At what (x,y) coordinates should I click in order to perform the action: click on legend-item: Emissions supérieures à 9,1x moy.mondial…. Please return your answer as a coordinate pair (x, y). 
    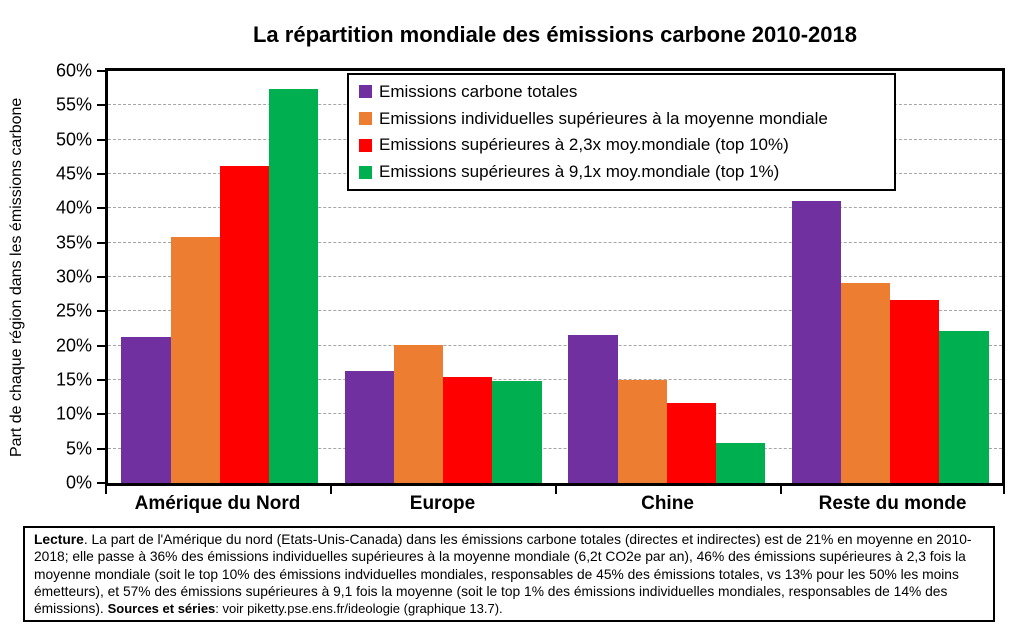
    Looking at the image, I should click on (626, 172).